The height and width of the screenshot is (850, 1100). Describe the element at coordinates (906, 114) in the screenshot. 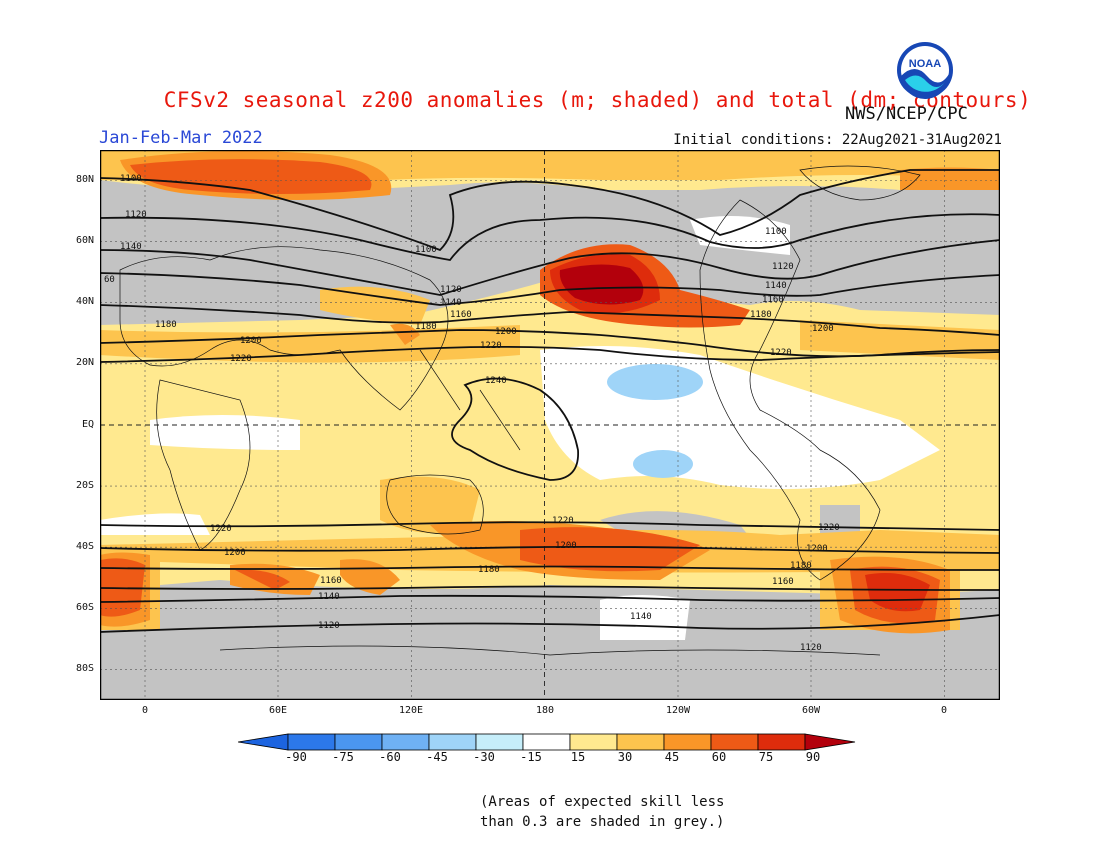

I see `agency-label: NWS/NCEP/CPC` at that location.